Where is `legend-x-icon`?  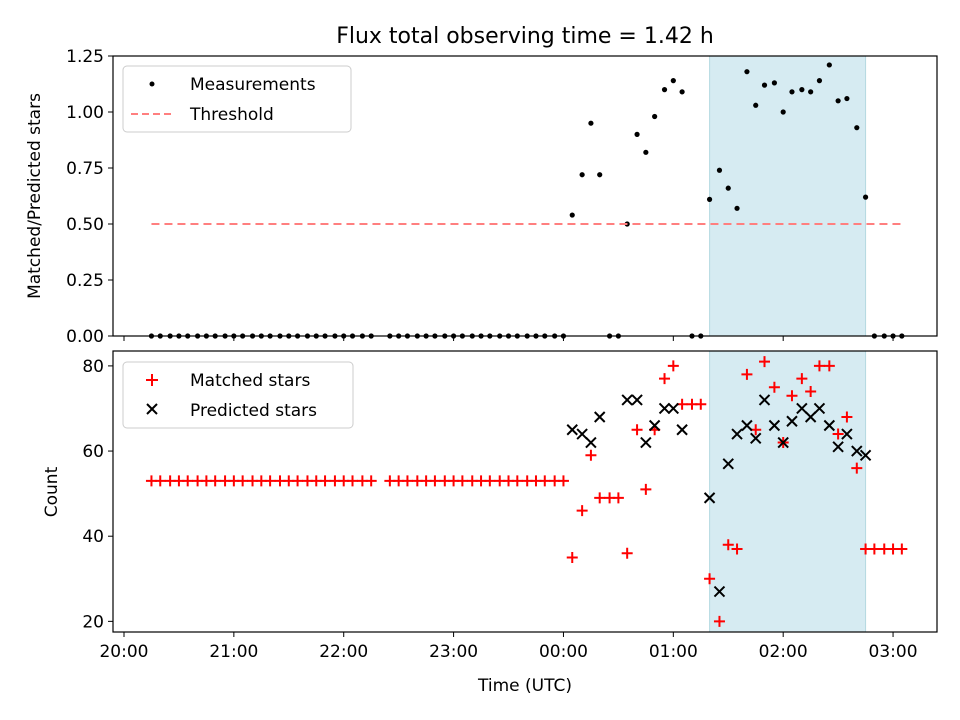
legend-x-icon is located at coordinates (152, 409).